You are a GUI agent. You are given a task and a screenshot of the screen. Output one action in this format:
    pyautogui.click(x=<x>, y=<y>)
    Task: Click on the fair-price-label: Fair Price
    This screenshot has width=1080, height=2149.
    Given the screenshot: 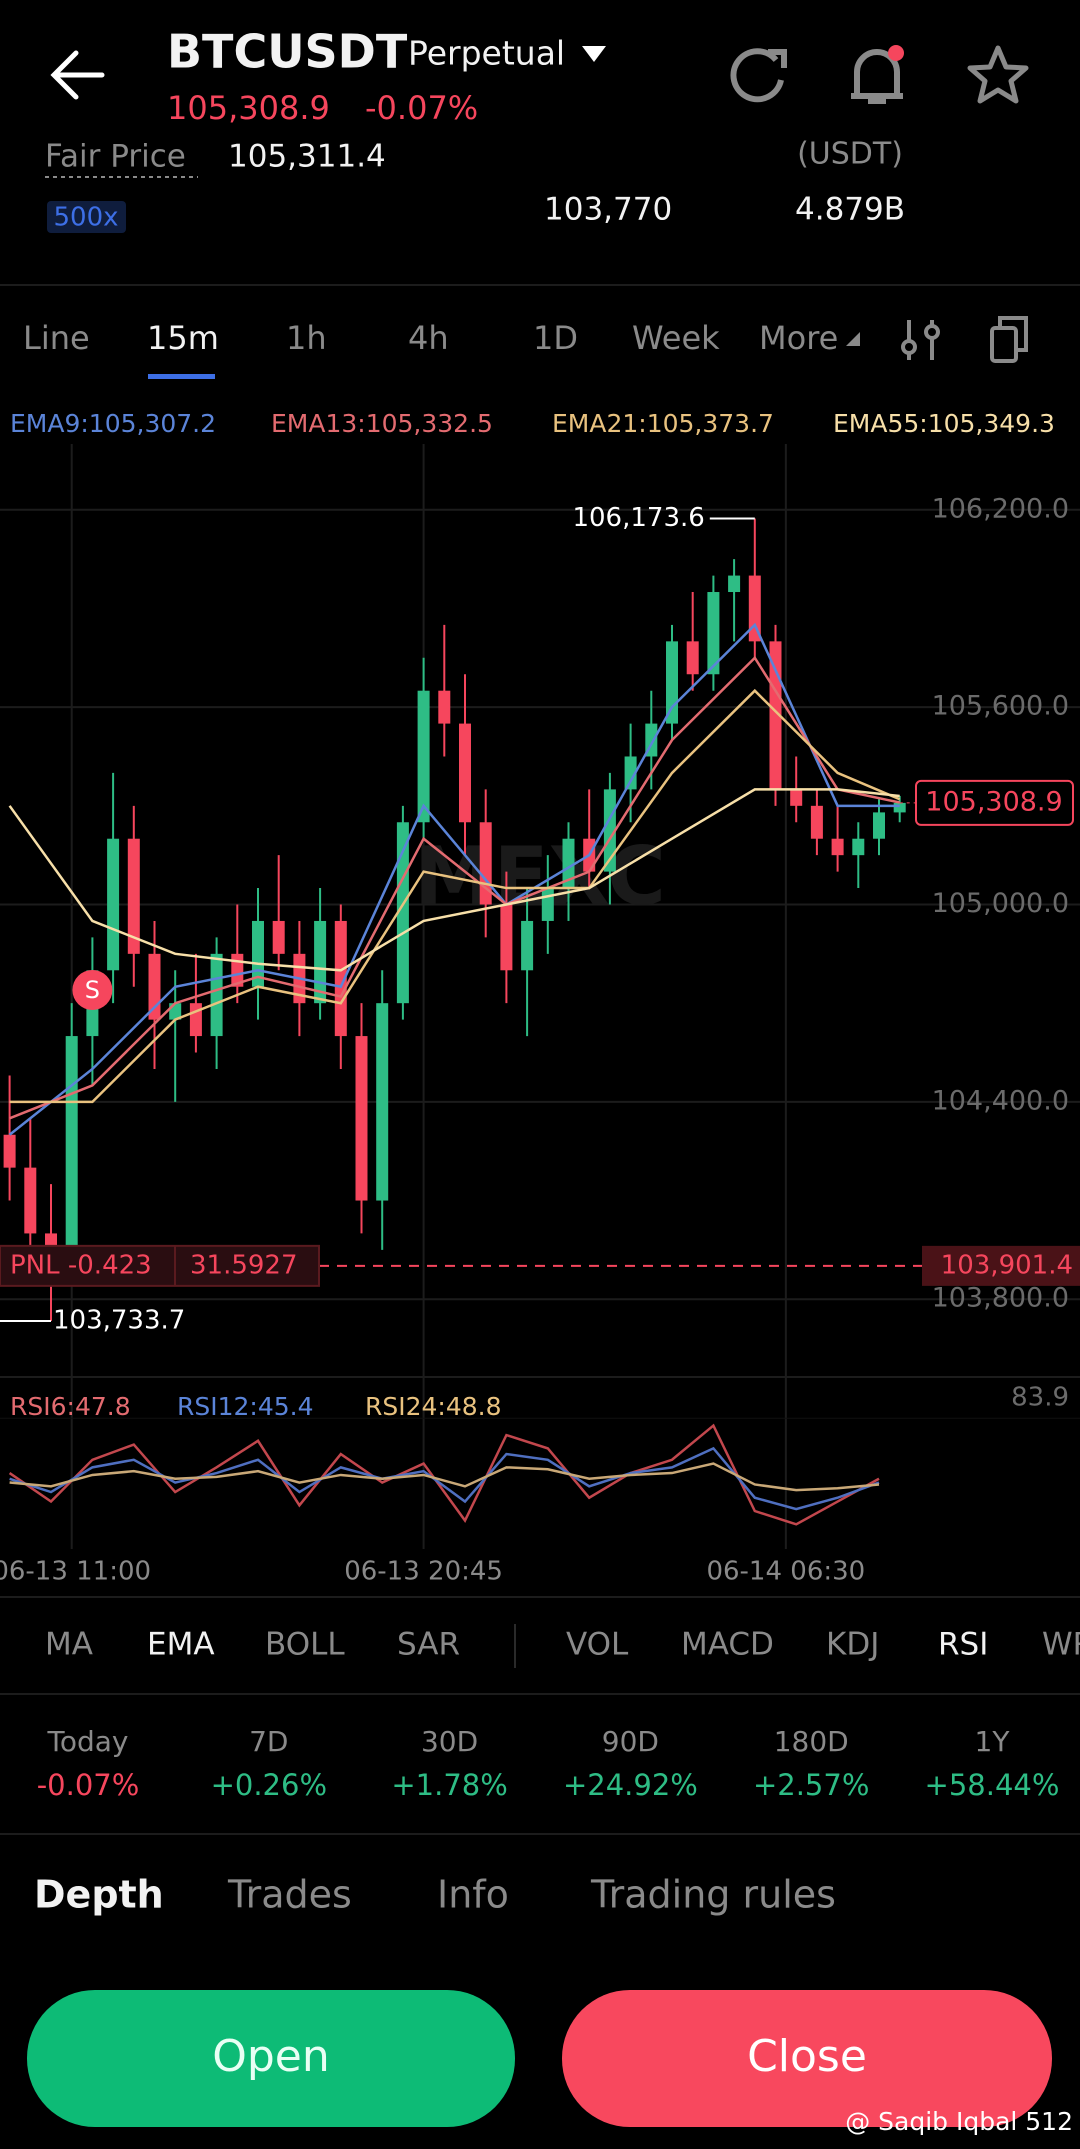 What is the action you would take?
    pyautogui.click(x=115, y=157)
    